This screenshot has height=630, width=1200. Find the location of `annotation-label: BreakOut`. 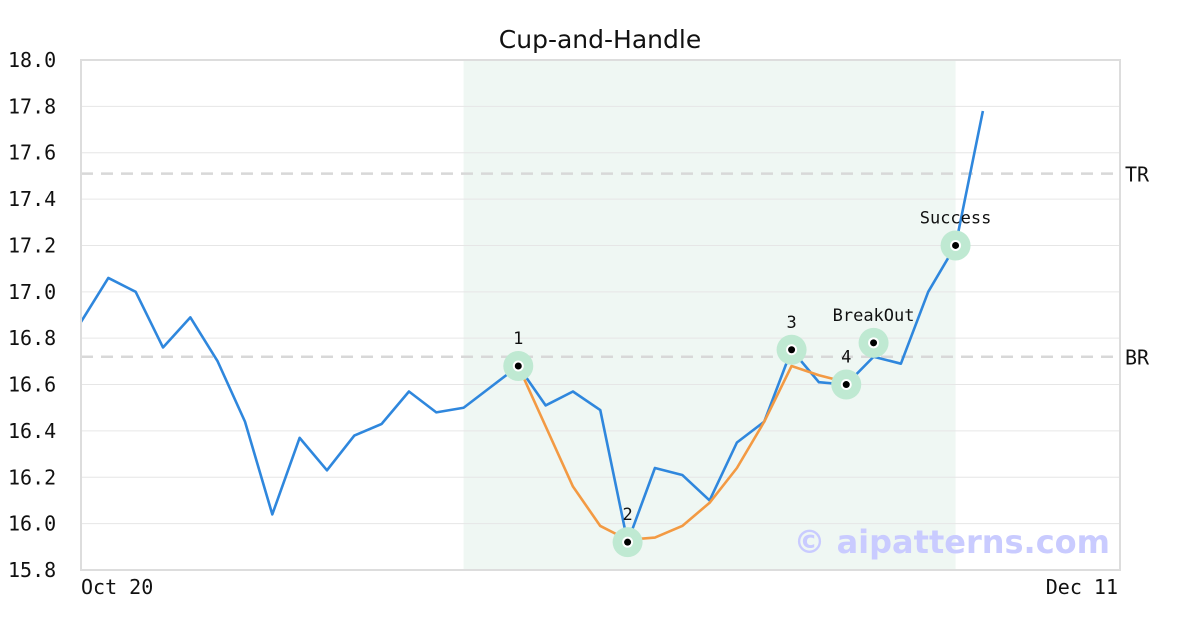

annotation-label: BreakOut is located at coordinates (874, 316).